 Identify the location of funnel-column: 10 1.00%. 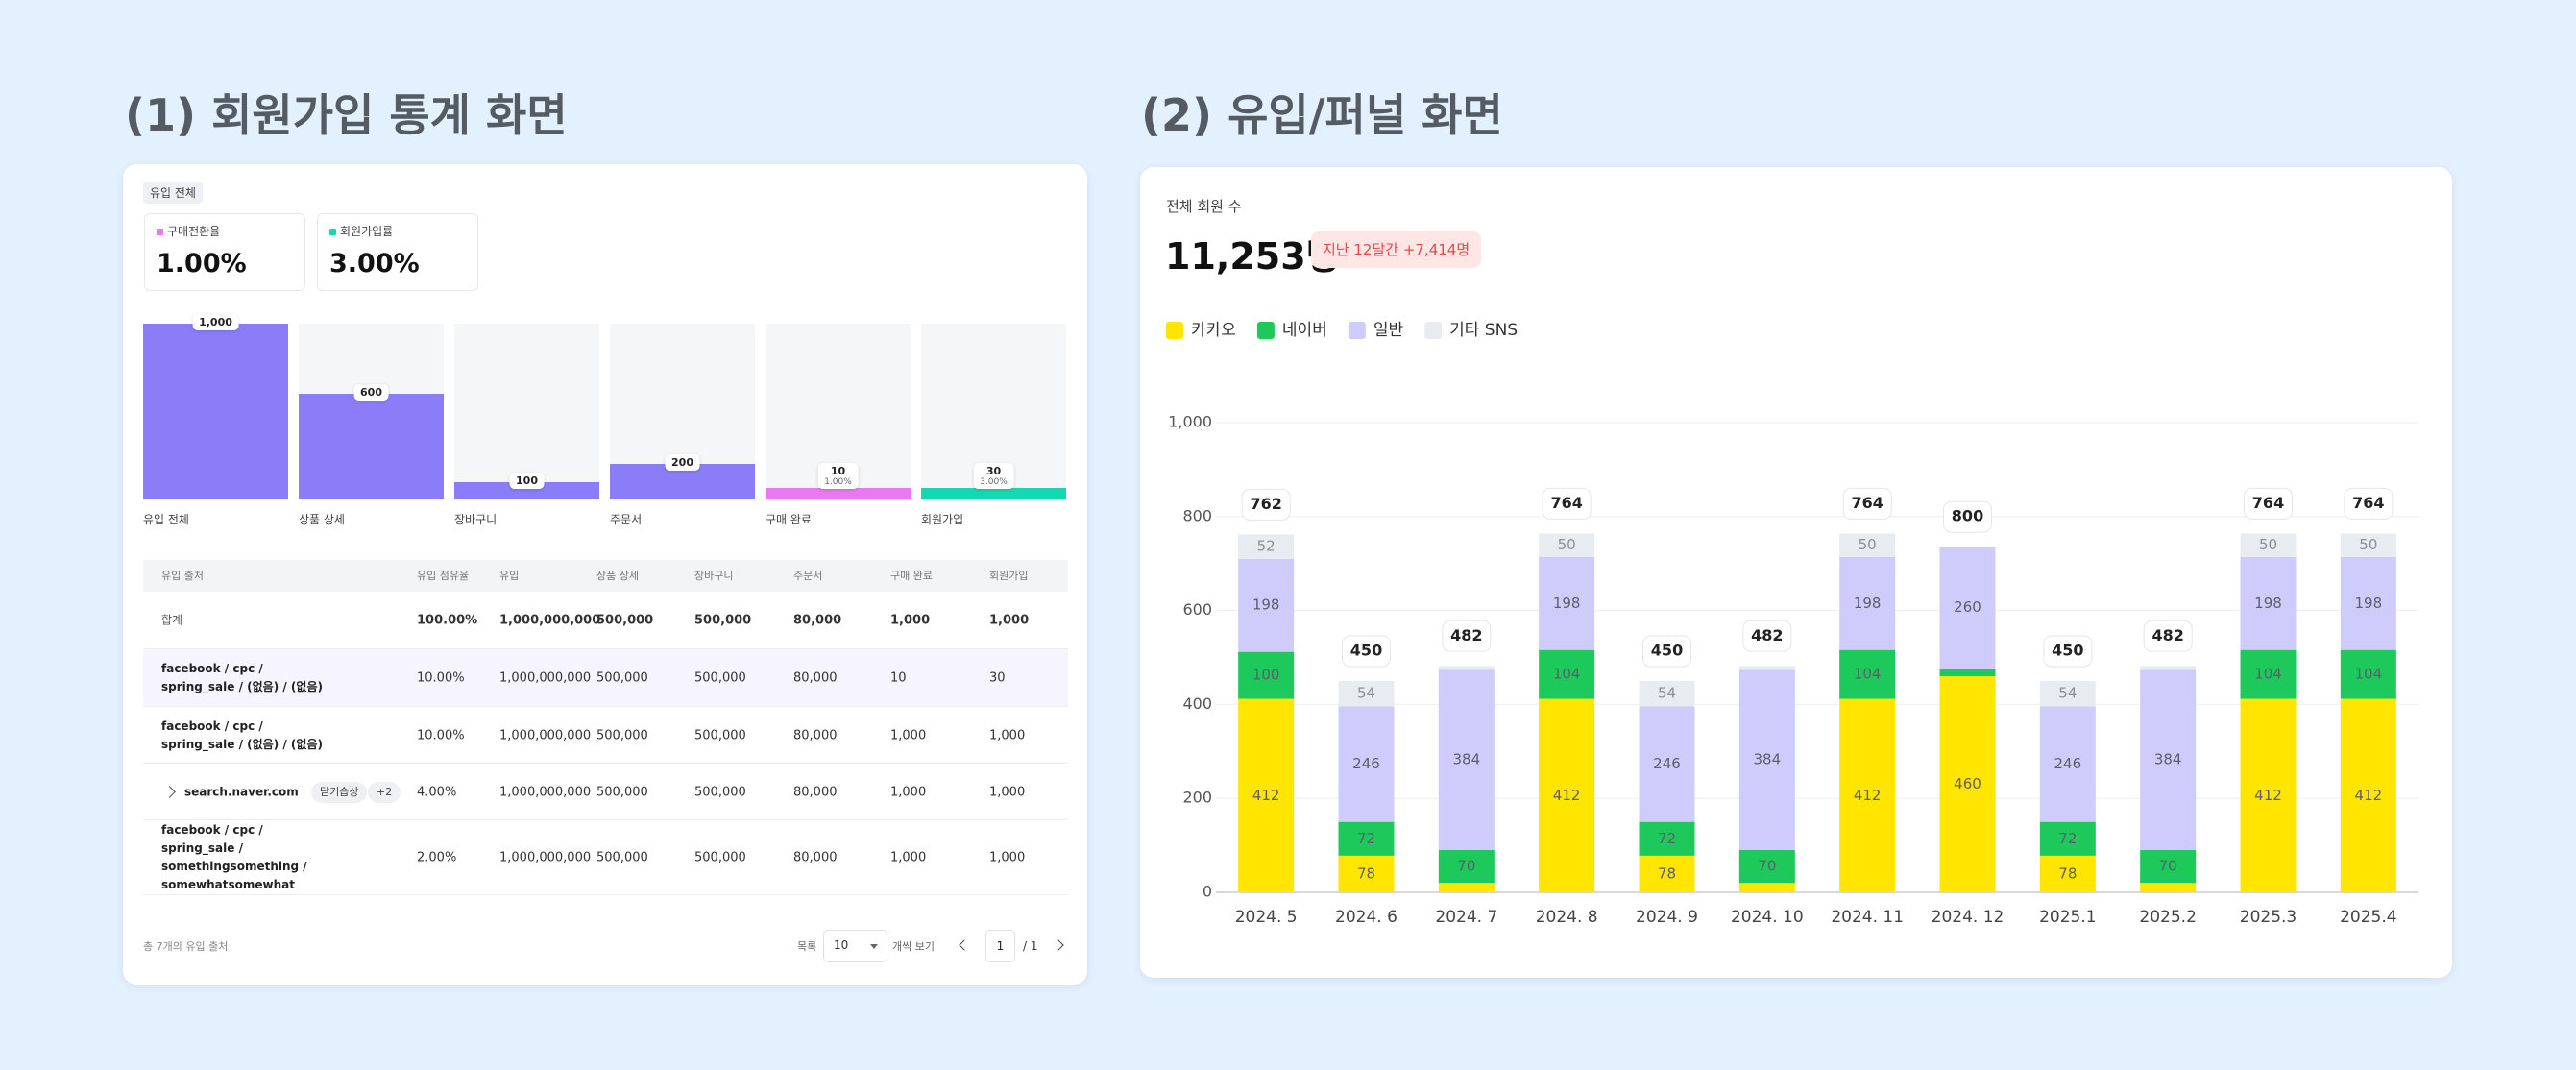
(839, 412).